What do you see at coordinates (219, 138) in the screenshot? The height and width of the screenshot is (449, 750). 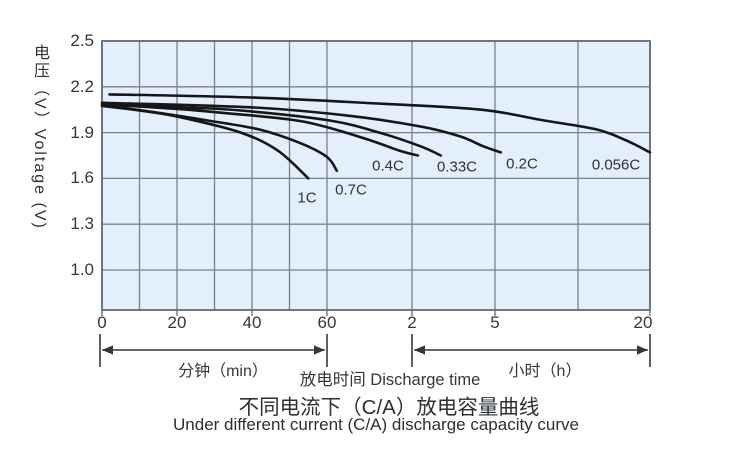 I see `curve-0.7C` at bounding box center [219, 138].